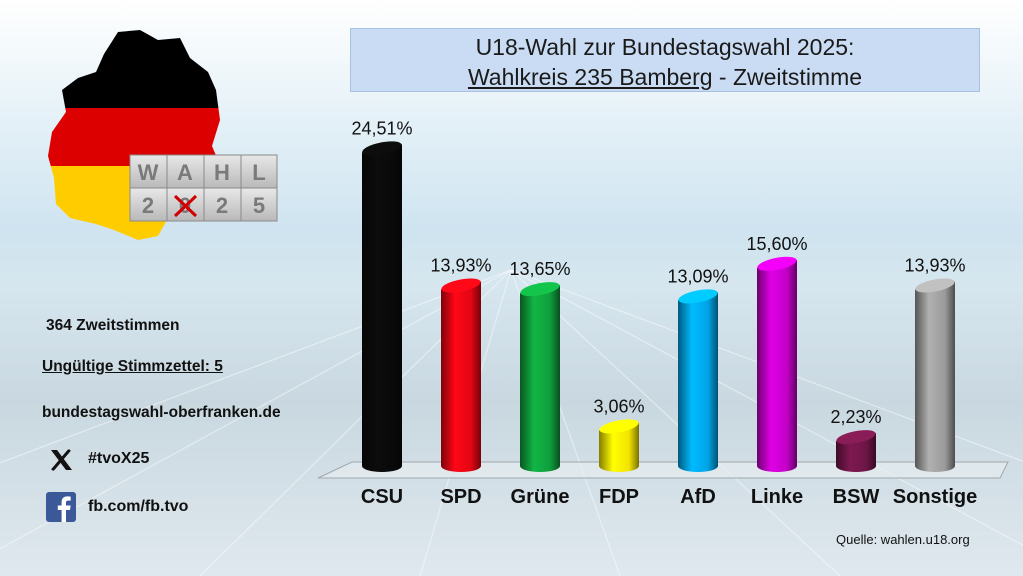 This screenshot has width=1023, height=576. I want to click on logo-digit-4: 5, so click(259, 205).